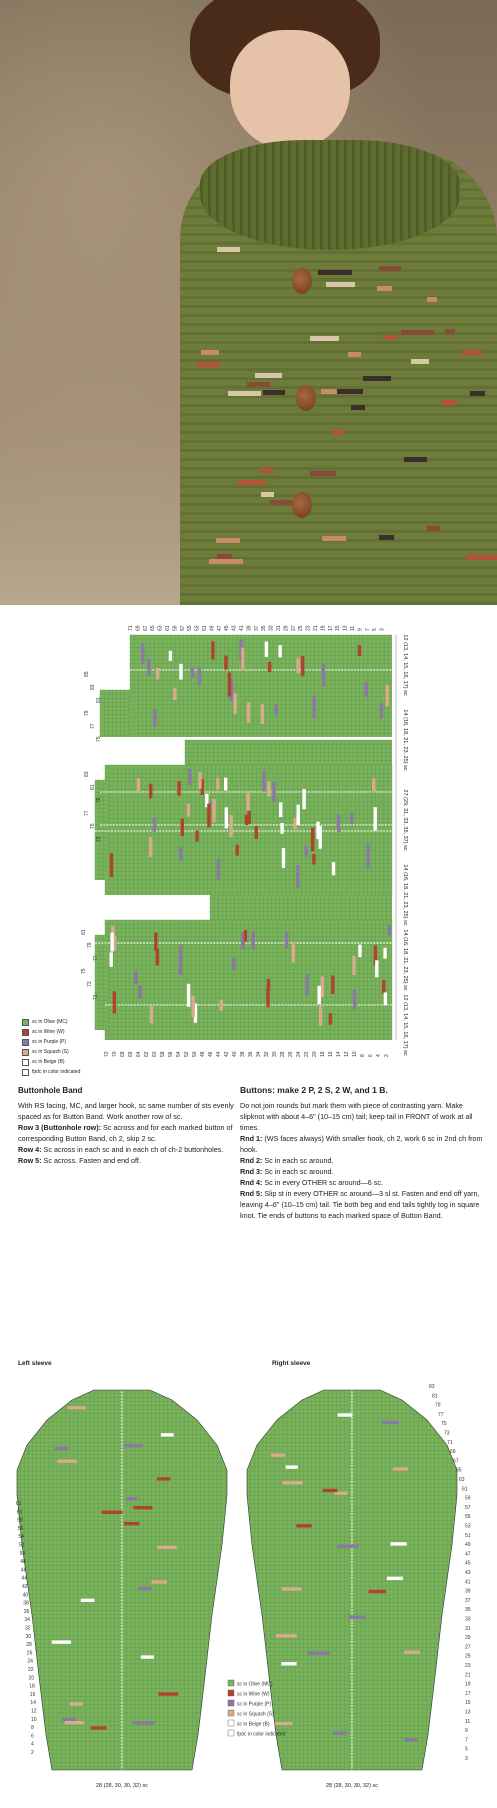 The image size is (497, 1808). What do you see at coordinates (248, 829) in the screenshot?
I see `chart-panel-back` at bounding box center [248, 829].